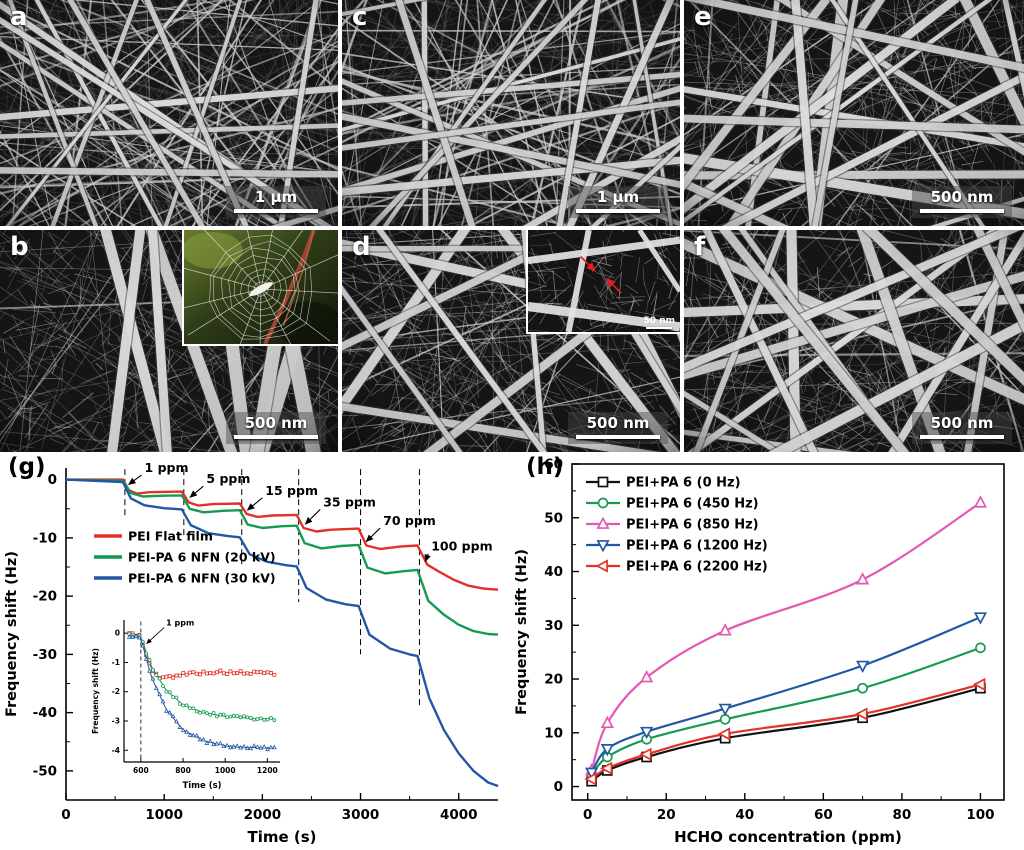 The height and width of the screenshot is (850, 1024). Describe the element at coordinates (19, 17) in the screenshot. I see `panel-label-a: a` at that location.